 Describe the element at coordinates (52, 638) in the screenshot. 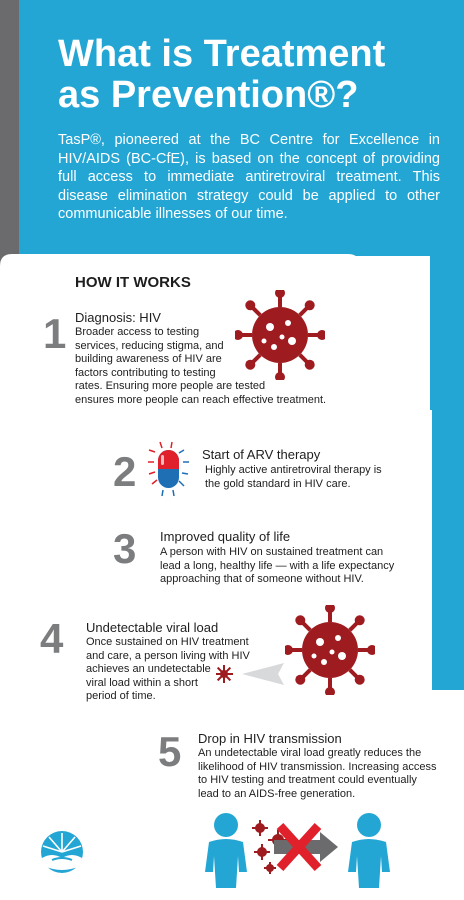

I see `step-number-4: 4` at that location.